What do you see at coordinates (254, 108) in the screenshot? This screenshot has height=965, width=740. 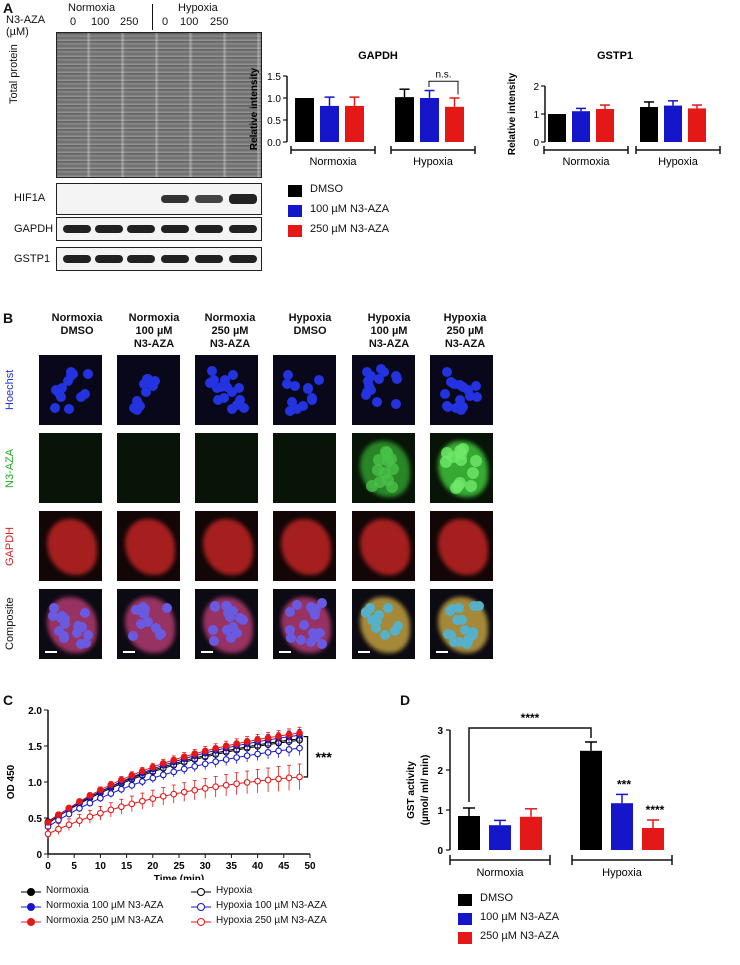 I see `y-axis-label: Relative intensity` at bounding box center [254, 108].